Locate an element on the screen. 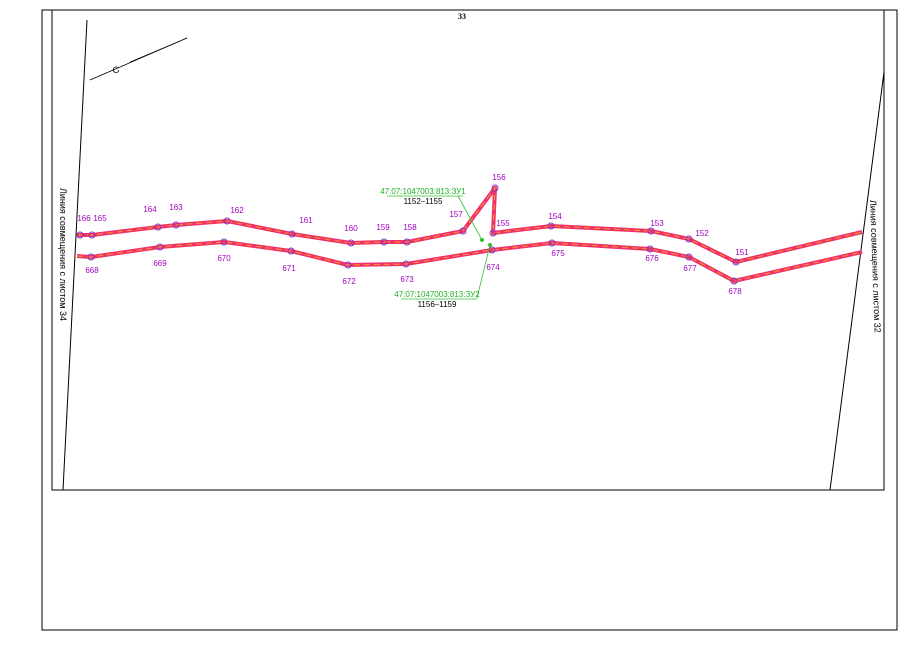 This screenshot has height=645, width=905. point-label: 155 is located at coordinates (503, 223).